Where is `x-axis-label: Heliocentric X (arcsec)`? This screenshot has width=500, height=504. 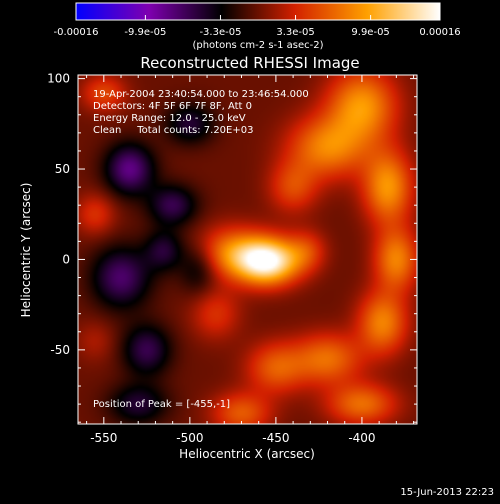
x-axis-label: Heliocentric X (arcsec) is located at coordinates (247, 454).